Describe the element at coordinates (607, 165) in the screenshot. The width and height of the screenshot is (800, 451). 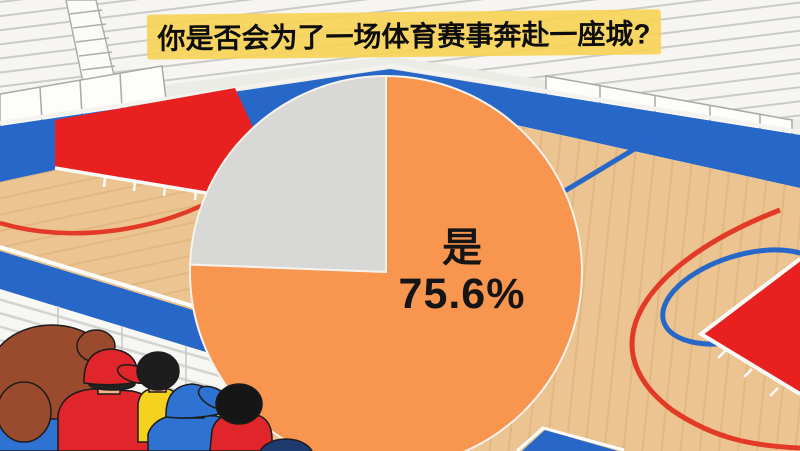
I see `center-line` at that location.